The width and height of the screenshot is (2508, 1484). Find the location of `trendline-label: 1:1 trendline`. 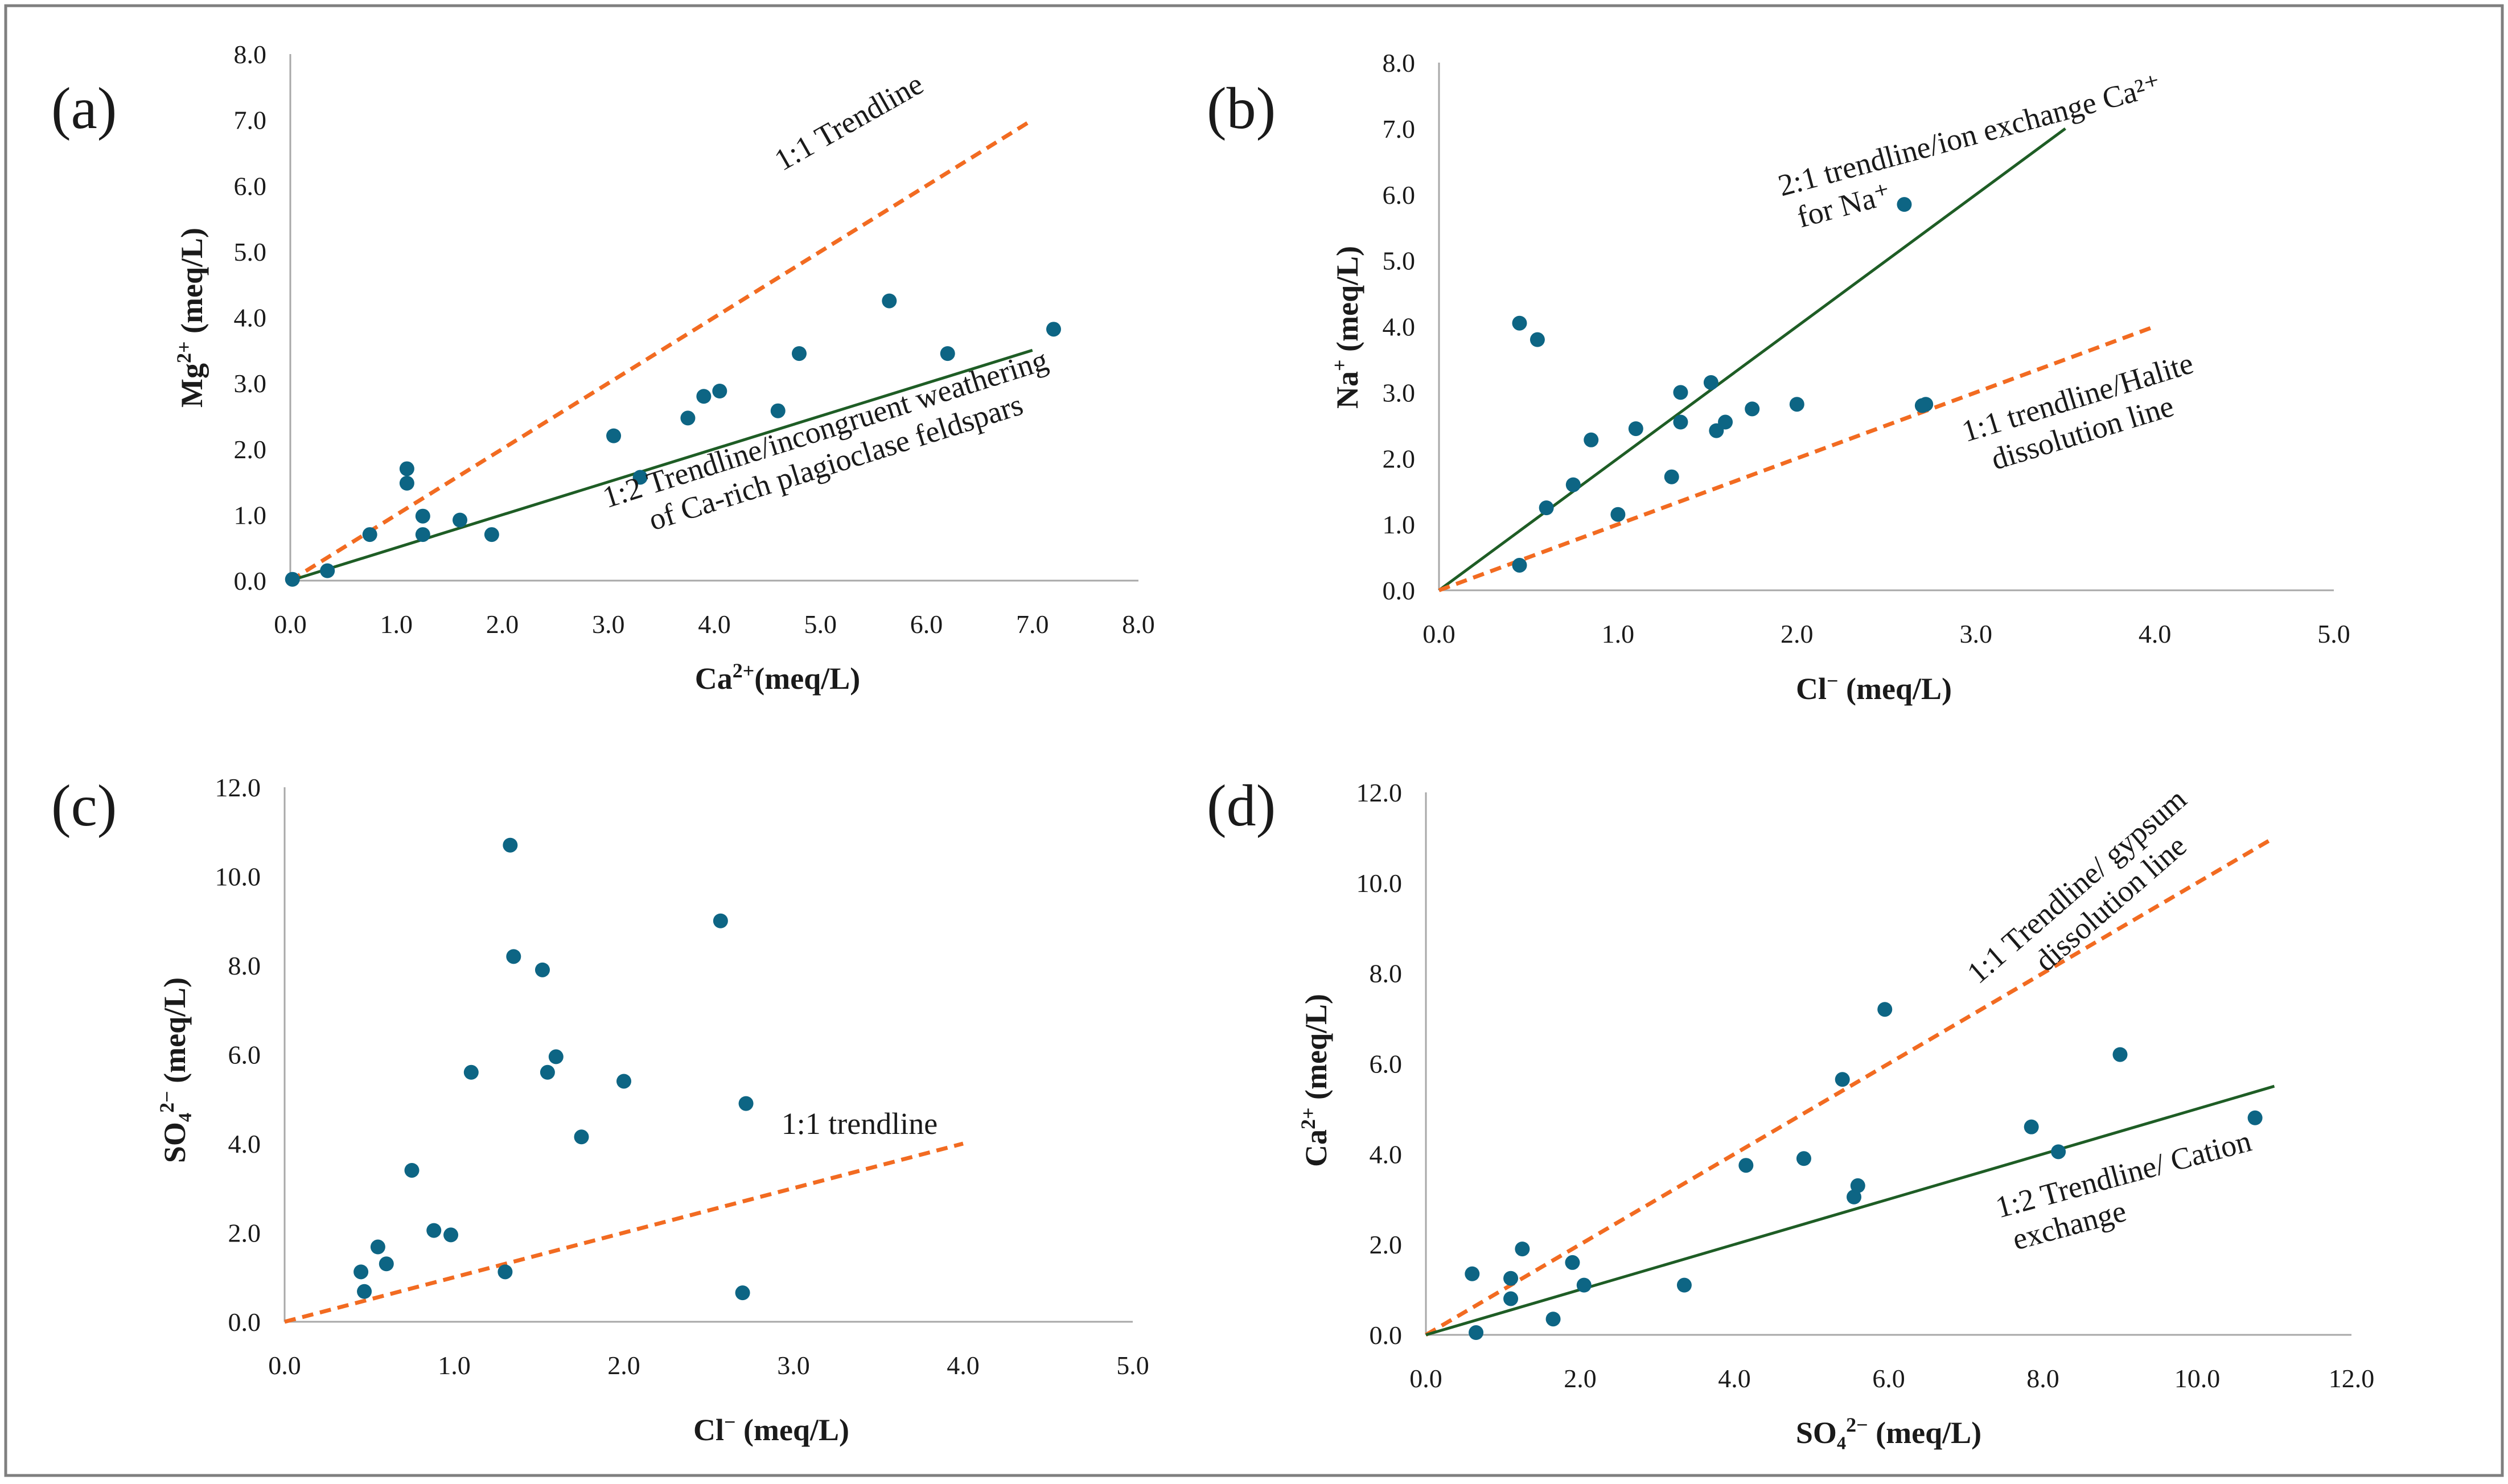

trendline-label: 1:1 trendline is located at coordinates (860, 1124).